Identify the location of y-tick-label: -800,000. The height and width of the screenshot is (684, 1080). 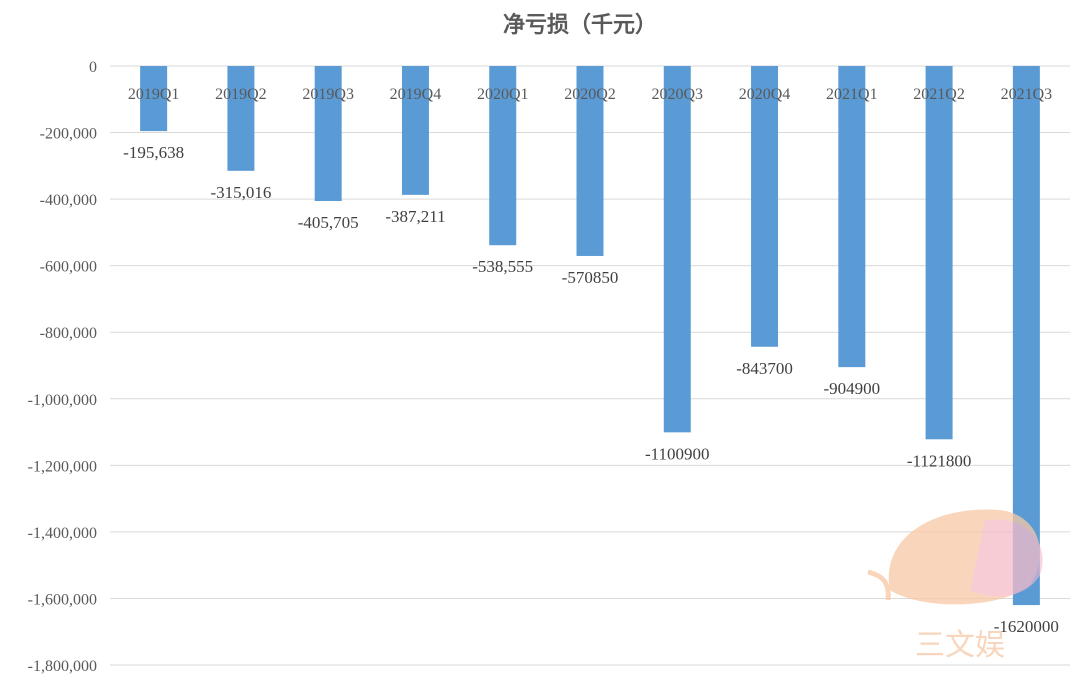
(68, 333).